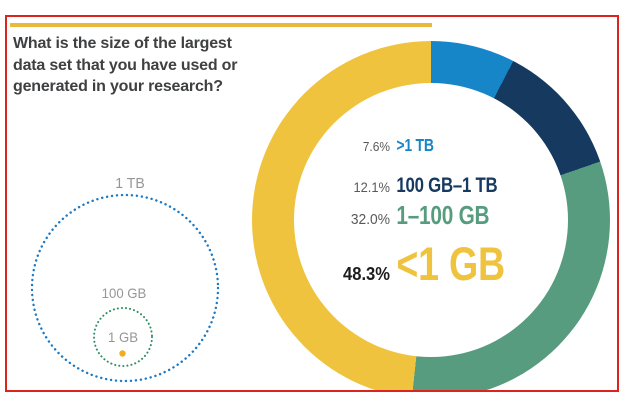 The image size is (640, 403). Describe the element at coordinates (125, 65) in the screenshot. I see `question-line-2: data set that you have used or` at that location.